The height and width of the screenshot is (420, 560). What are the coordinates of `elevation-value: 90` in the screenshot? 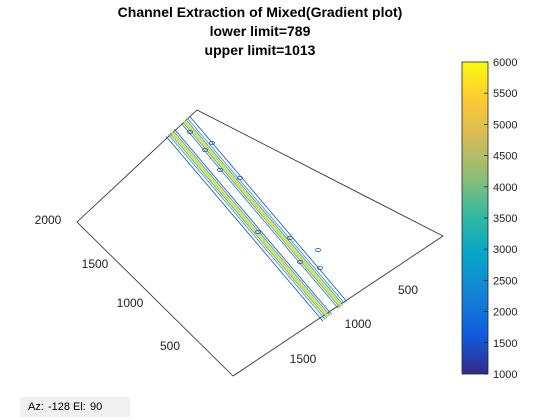 It's located at (96, 407).